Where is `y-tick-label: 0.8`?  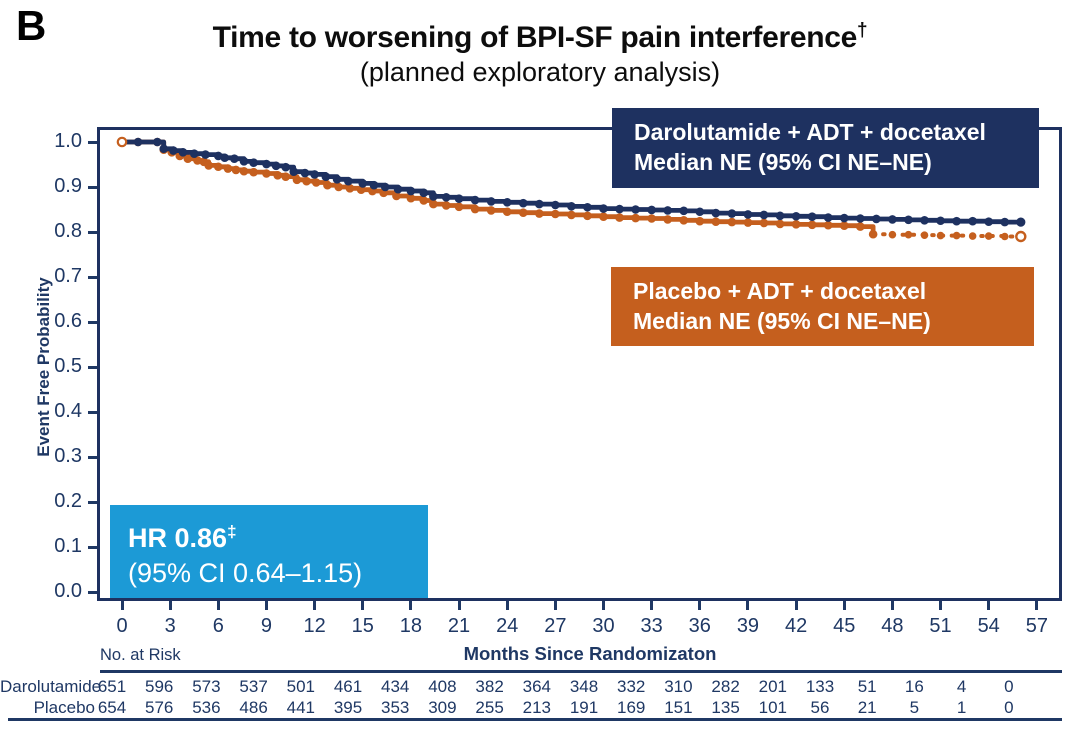
y-tick-label: 0.8 is located at coordinates (68, 231).